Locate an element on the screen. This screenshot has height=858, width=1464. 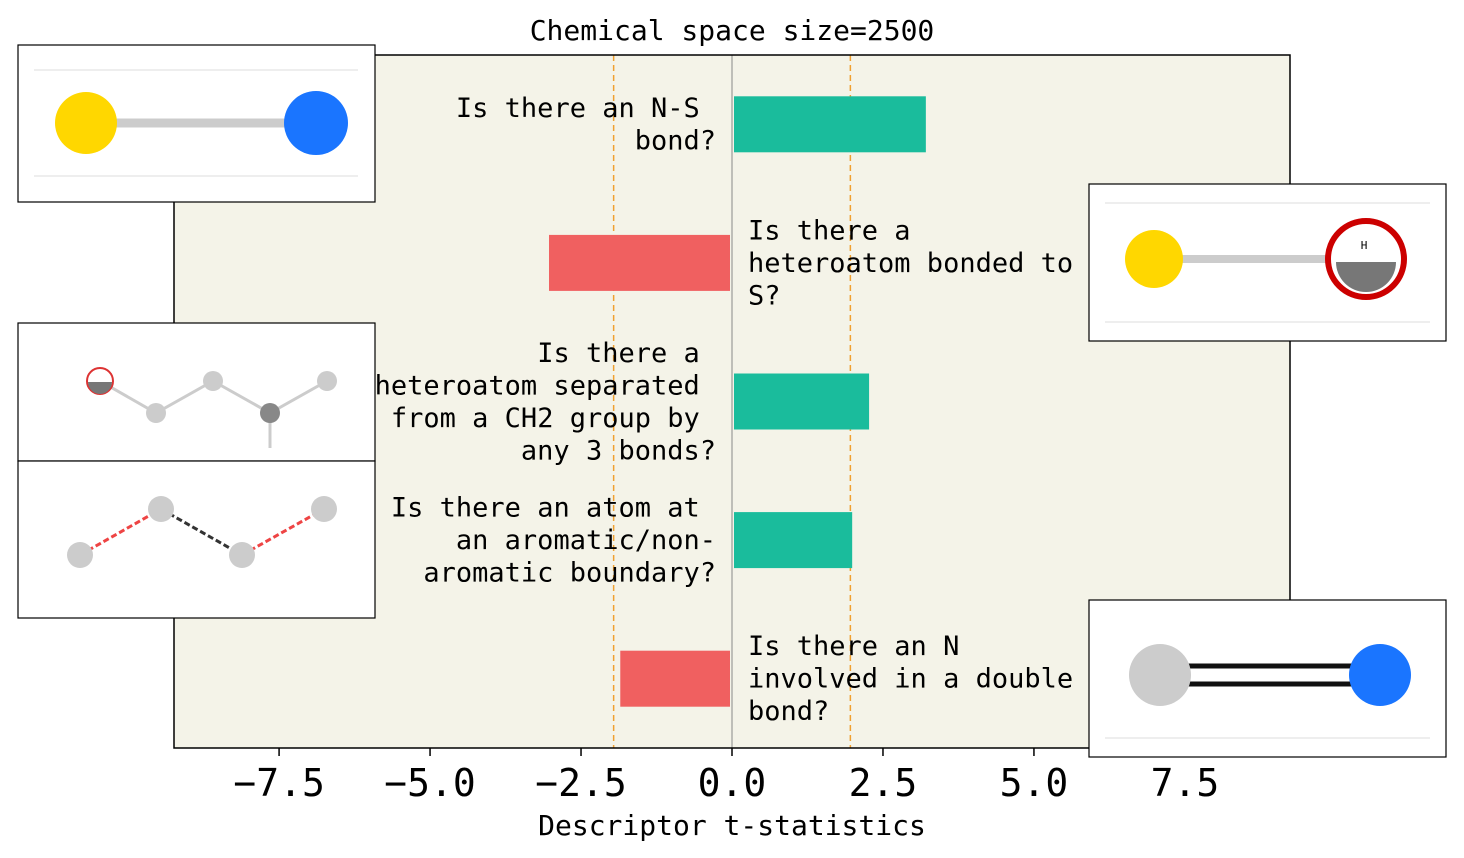
molecule-image: H is located at coordinates (1267, 262).